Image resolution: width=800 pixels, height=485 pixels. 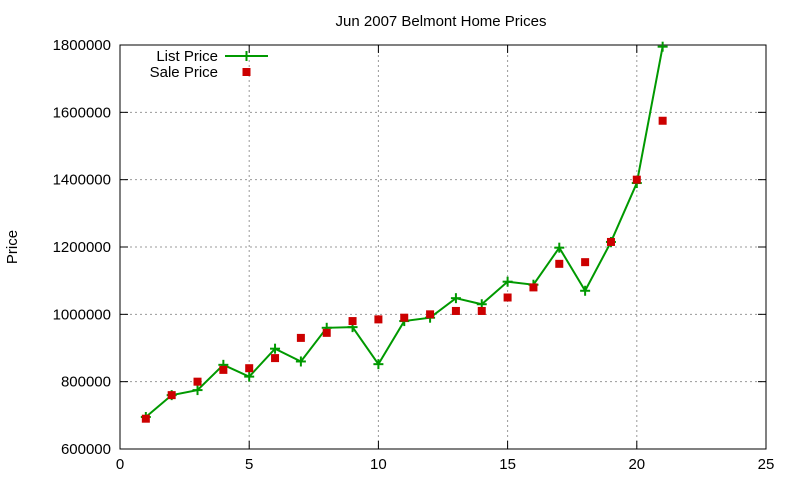 What do you see at coordinates (246, 72) in the screenshot?
I see `legend-square-sample` at bounding box center [246, 72].